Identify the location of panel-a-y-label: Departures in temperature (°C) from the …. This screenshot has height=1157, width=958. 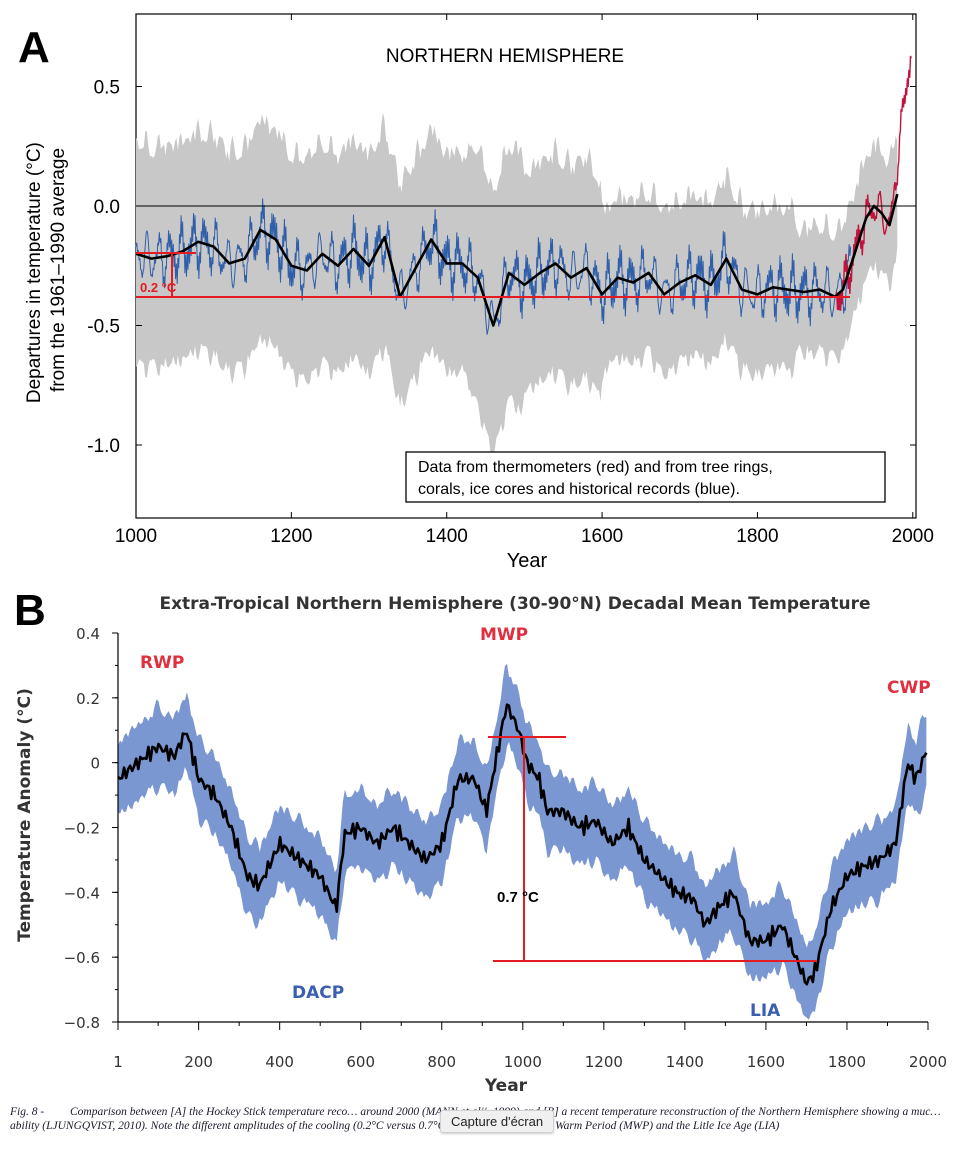
(46, 270).